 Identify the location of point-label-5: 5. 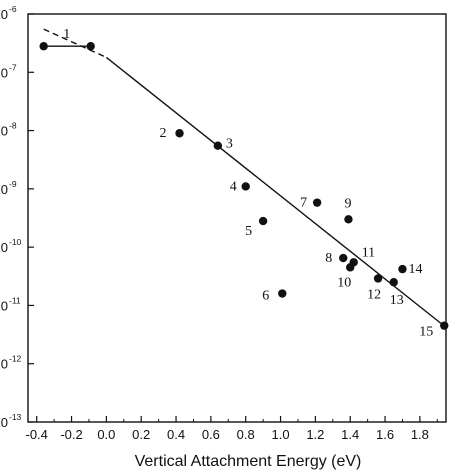
(248, 231).